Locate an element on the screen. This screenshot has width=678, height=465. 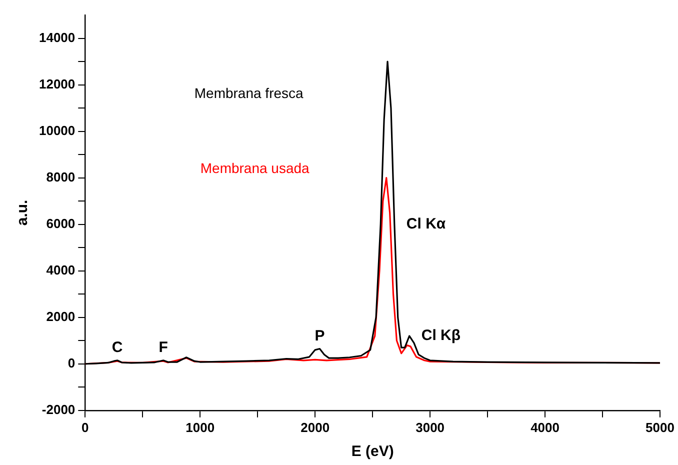
x-axis-title: E (eV) is located at coordinates (372, 451).